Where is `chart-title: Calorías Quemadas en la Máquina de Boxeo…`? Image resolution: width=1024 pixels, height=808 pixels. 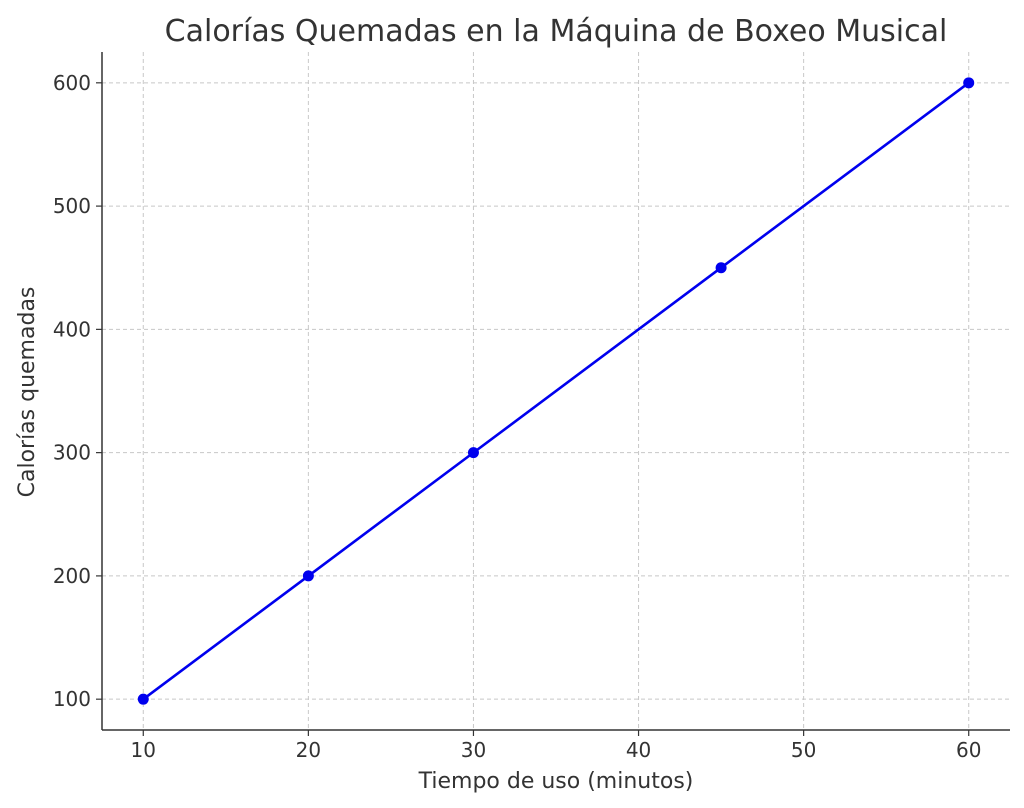 chart-title: Calorías Quemadas en la Máquina de Boxeo… is located at coordinates (556, 31).